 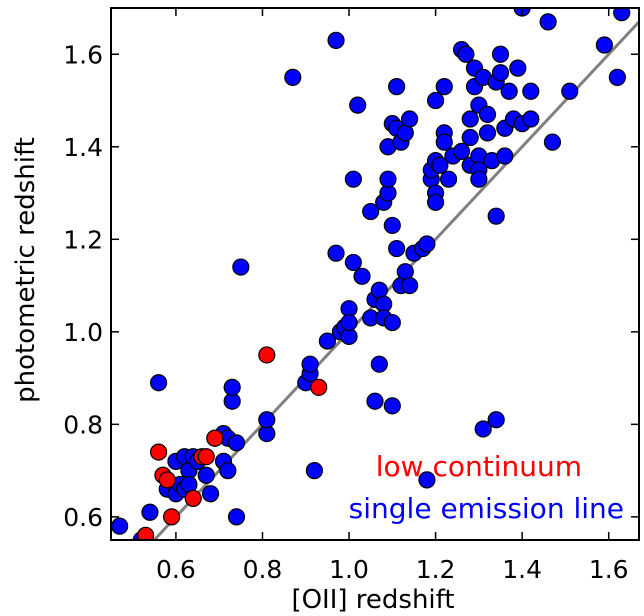 What do you see at coordinates (522, 569) in the screenshot?
I see `x-tick-label: 1.4` at bounding box center [522, 569].